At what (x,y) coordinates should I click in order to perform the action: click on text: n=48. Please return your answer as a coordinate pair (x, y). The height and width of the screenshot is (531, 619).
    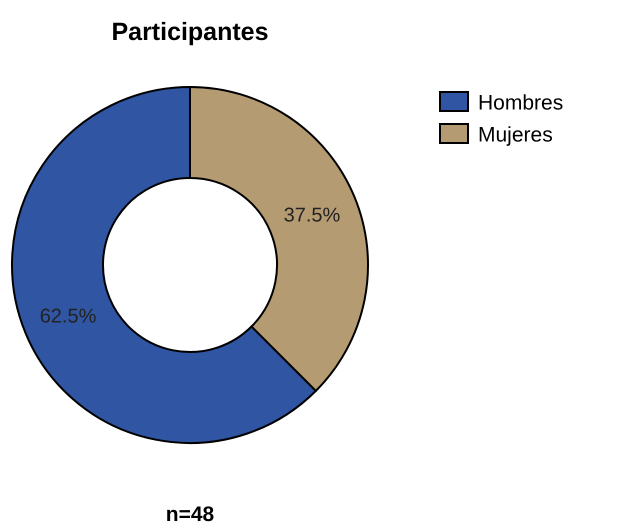
    Looking at the image, I should click on (190, 514).